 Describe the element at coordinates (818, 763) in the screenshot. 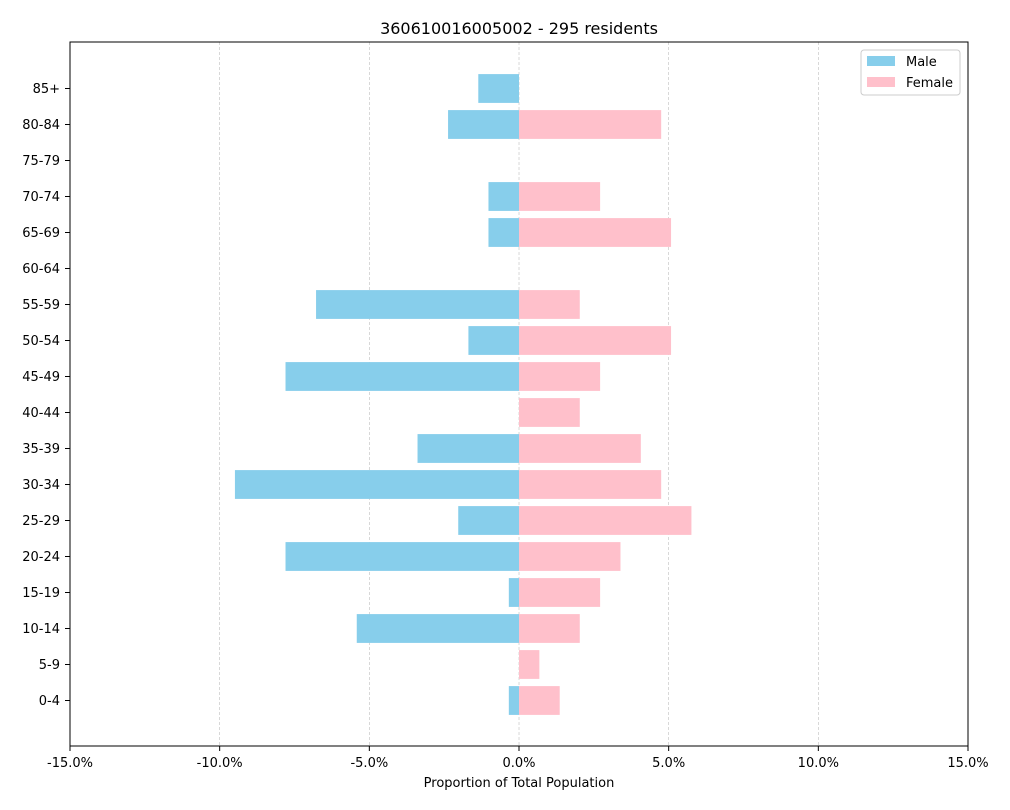

I see `x-tick-label: 10.0%` at that location.